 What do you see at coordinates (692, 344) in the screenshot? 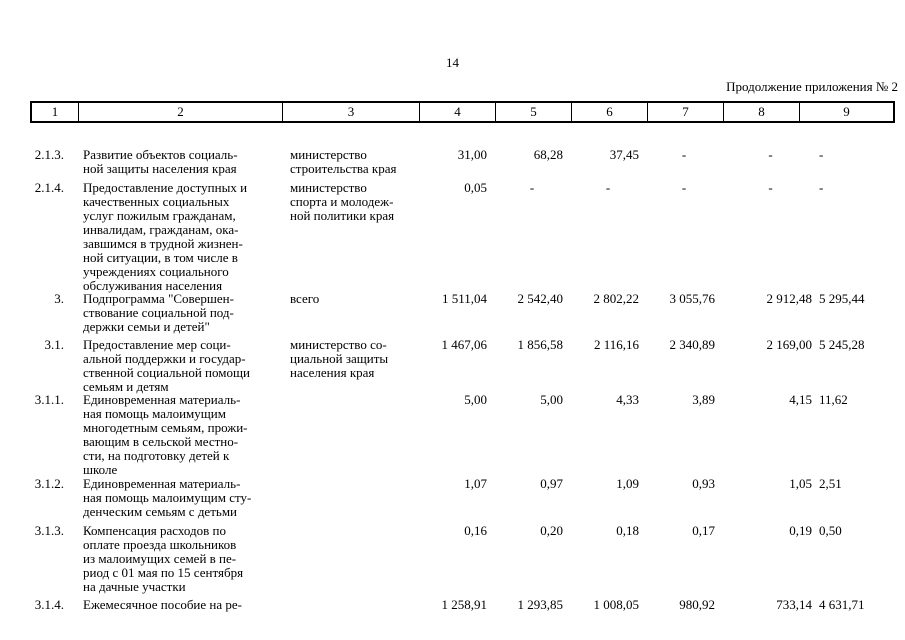
I see `value-cell: 2 340,89` at bounding box center [692, 344].